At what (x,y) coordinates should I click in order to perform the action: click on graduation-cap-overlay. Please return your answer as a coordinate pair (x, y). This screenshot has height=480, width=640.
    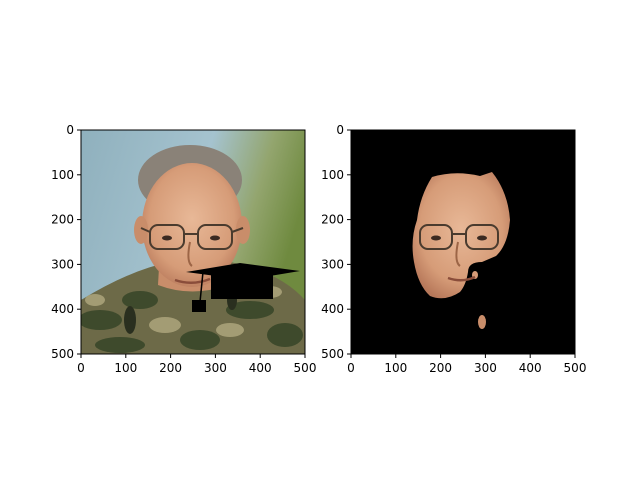
    Looking at the image, I should click on (243, 287).